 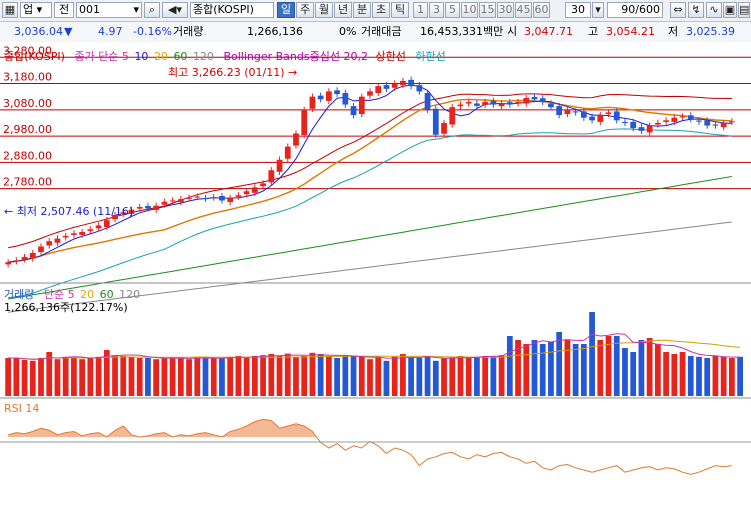 What do you see at coordinates (36, 10) in the screenshot?
I see `market-select: 업 ▾` at bounding box center [36, 10].